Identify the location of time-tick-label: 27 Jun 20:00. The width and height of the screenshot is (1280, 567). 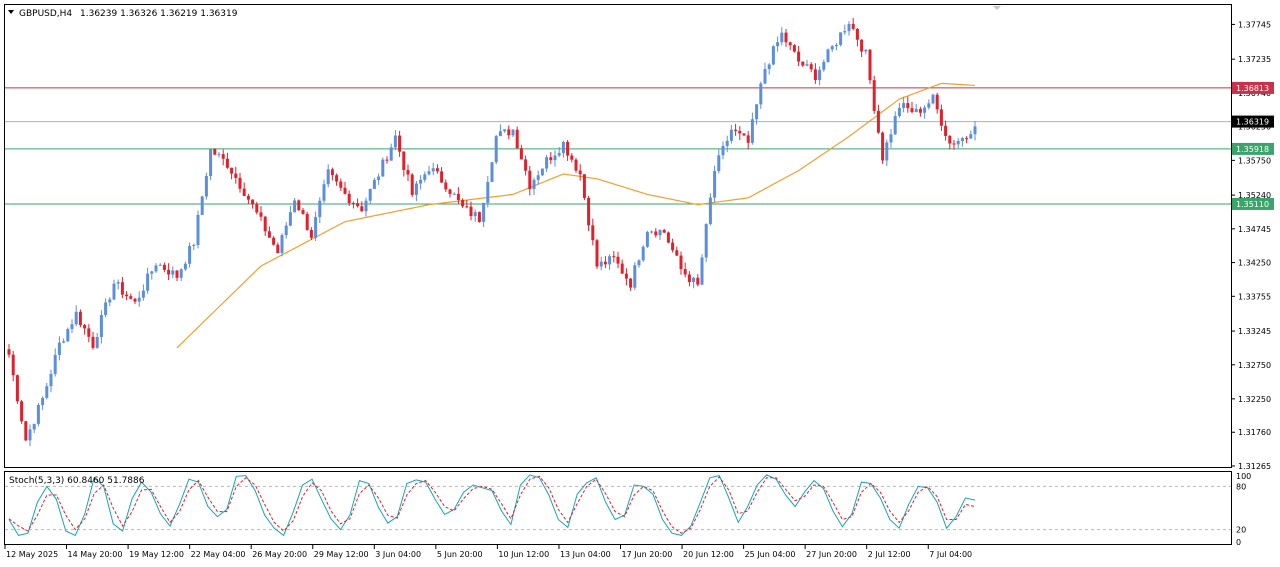
(831, 554).